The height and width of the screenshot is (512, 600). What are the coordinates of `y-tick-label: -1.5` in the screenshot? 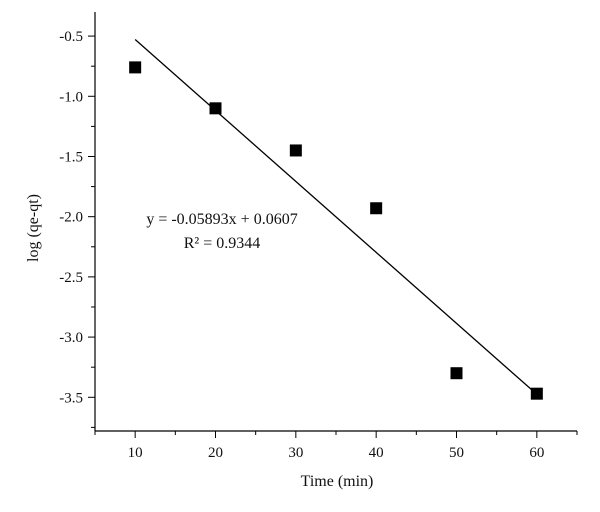 It's located at (71, 157).